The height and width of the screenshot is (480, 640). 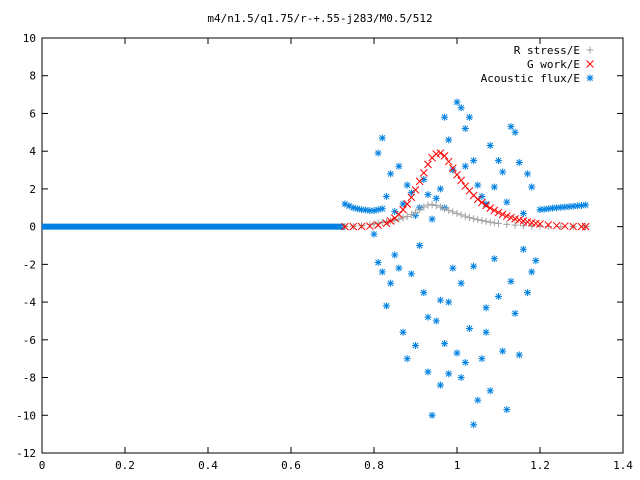 I want to click on x-tick-label: 1.4, so click(x=623, y=465).